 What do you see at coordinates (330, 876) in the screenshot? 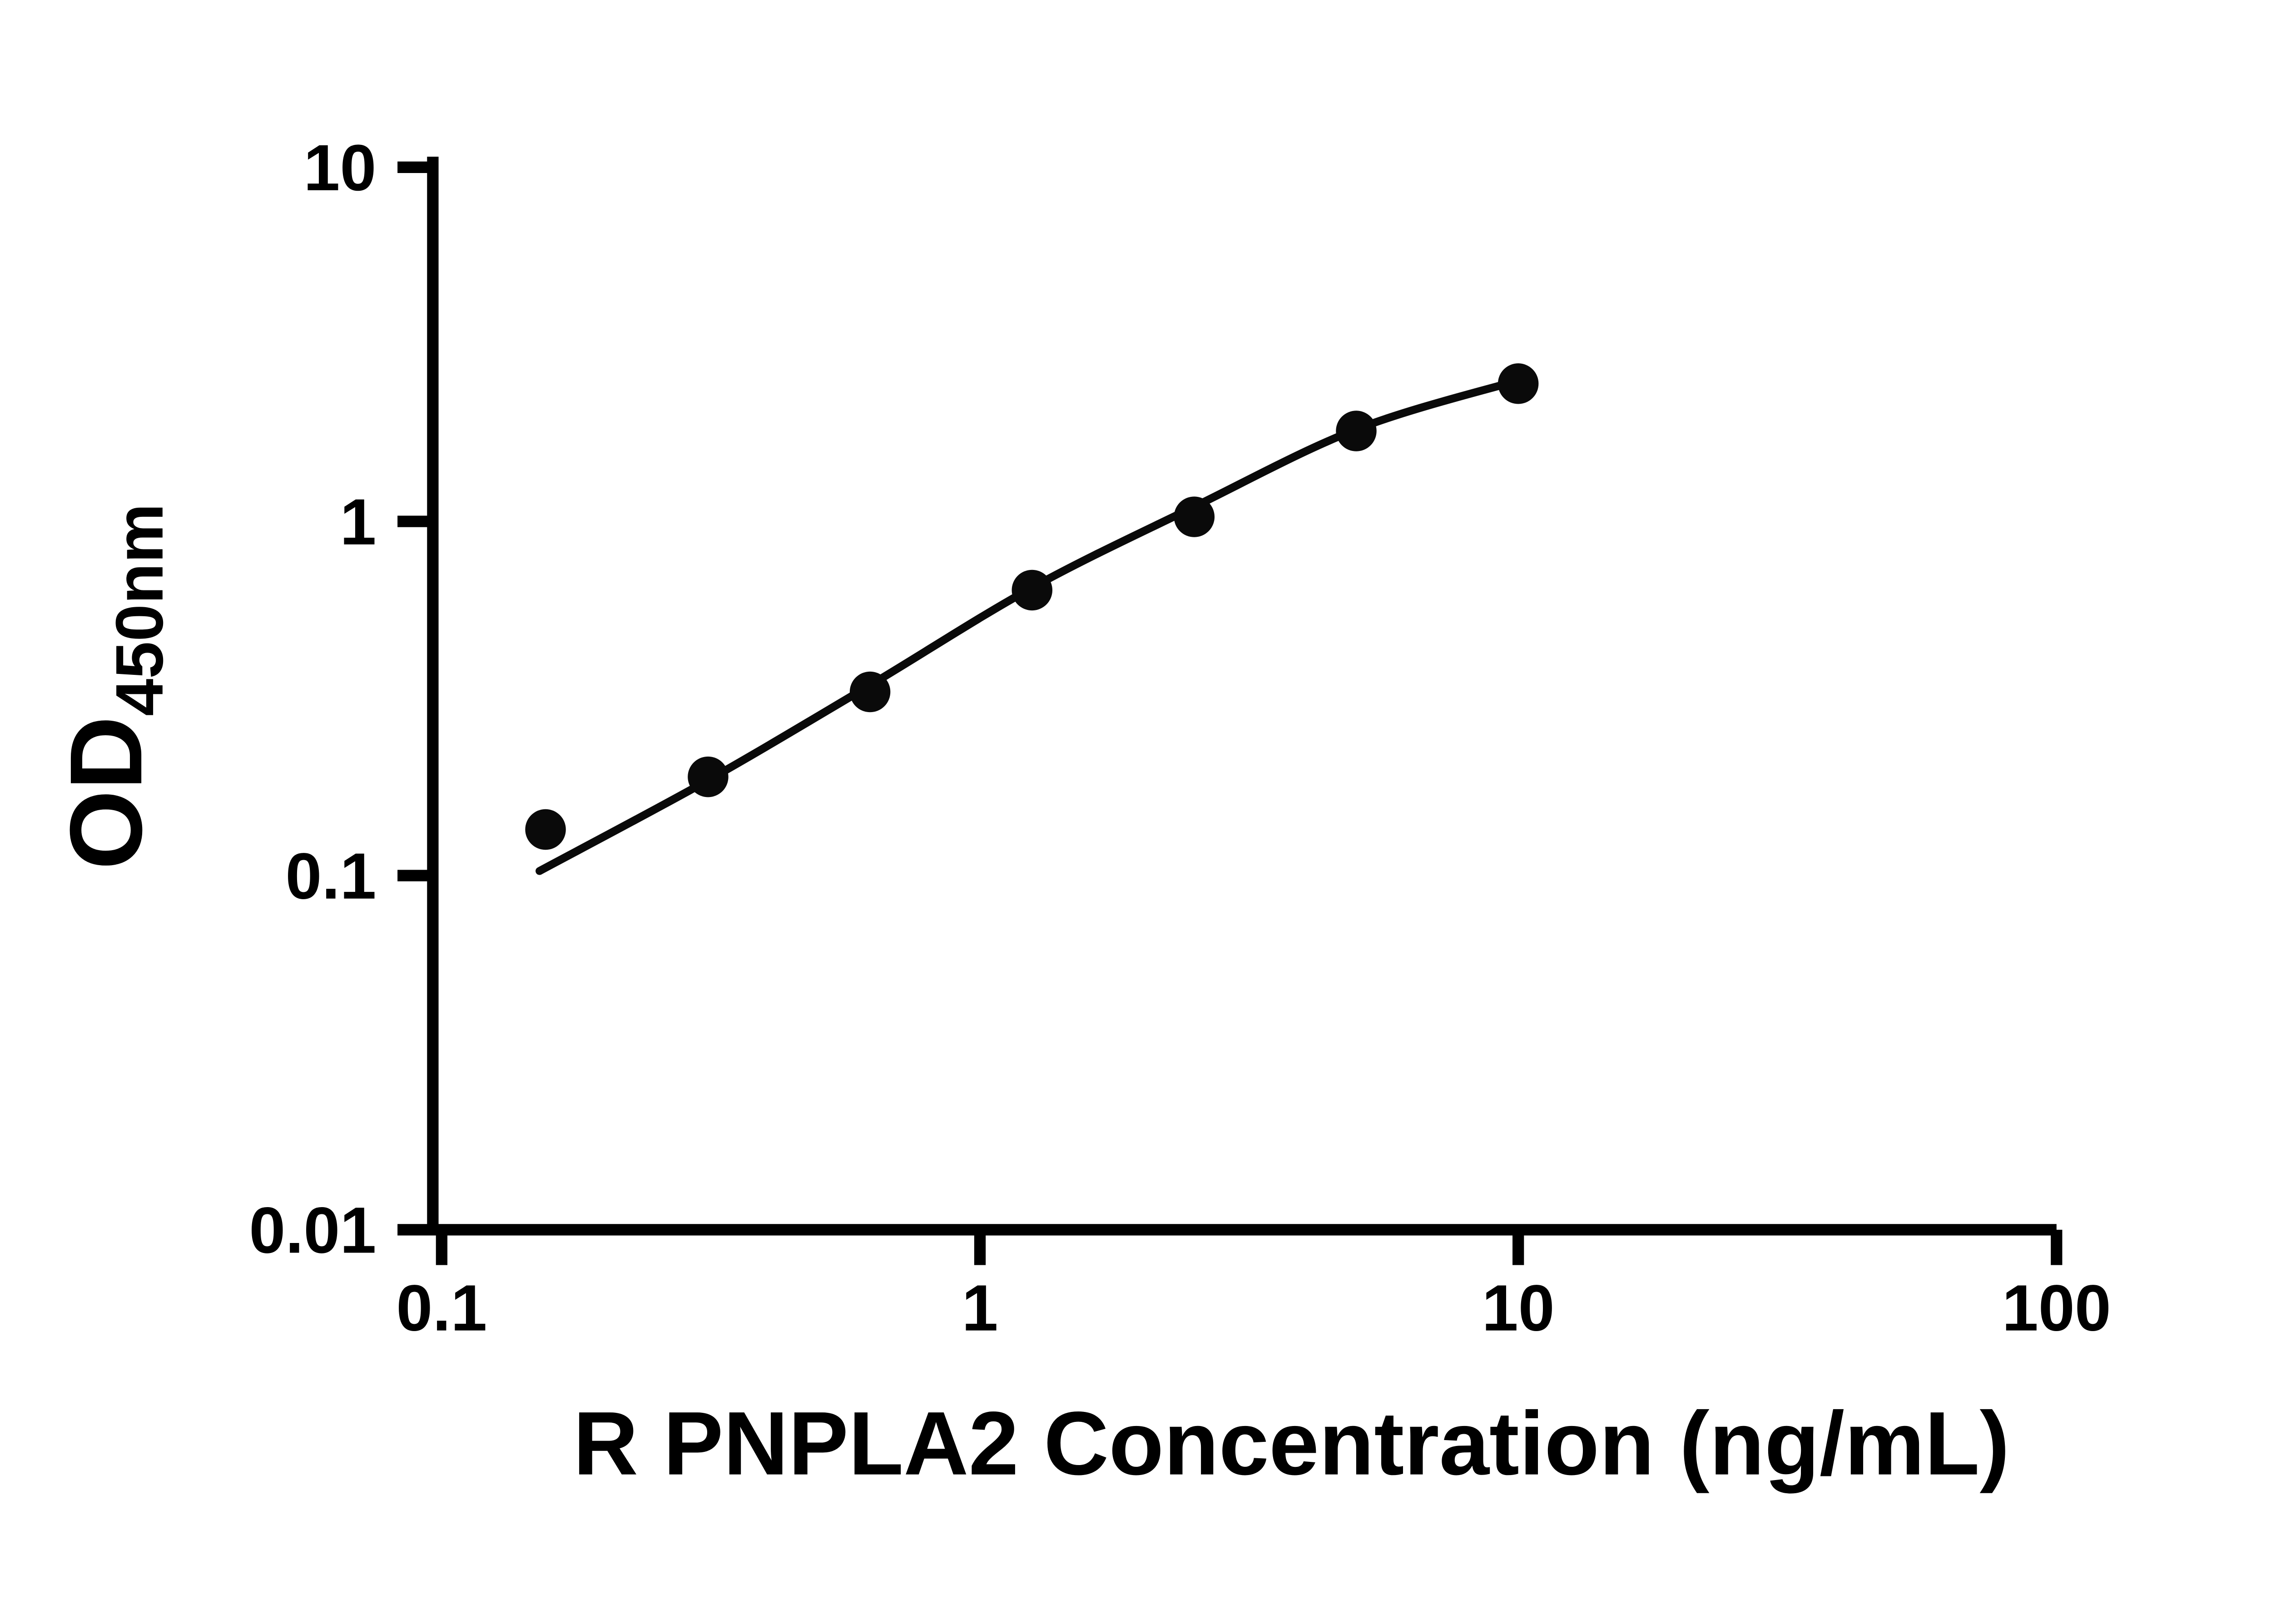
I see `y-tick-label: 0.1` at bounding box center [330, 876].